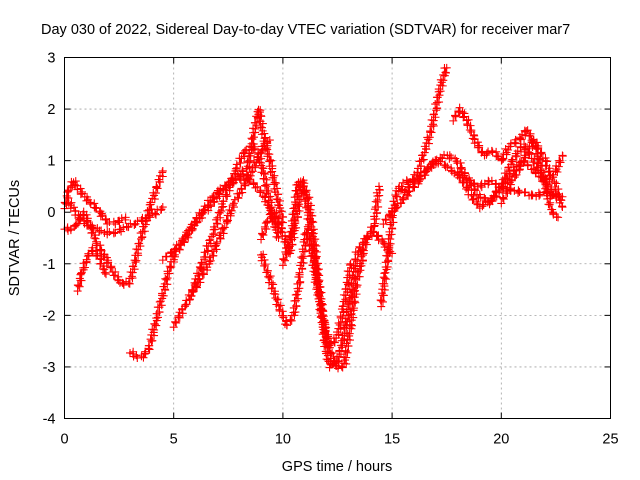 The height and width of the screenshot is (480, 640). What do you see at coordinates (174, 440) in the screenshot?
I see `x-tick-label: 5` at bounding box center [174, 440].